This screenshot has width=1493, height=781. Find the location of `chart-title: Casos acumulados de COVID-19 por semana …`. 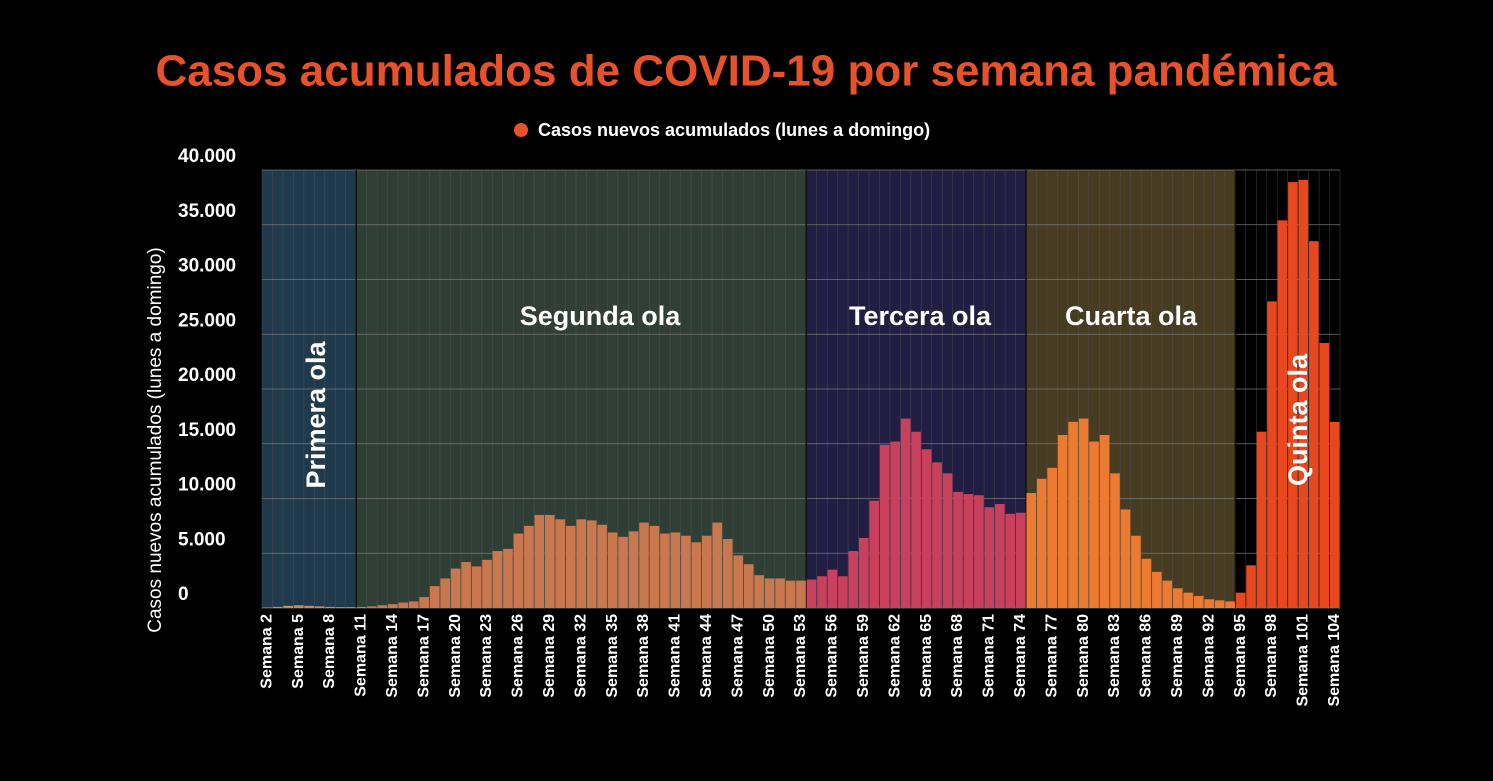

chart-title: Casos acumulados de COVID-19 por semana … is located at coordinates (746, 71).